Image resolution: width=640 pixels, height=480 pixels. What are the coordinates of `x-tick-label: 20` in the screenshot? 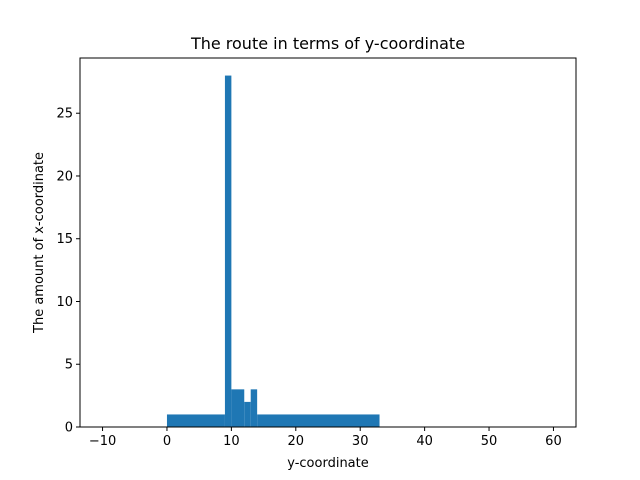 It's located at (296, 441).